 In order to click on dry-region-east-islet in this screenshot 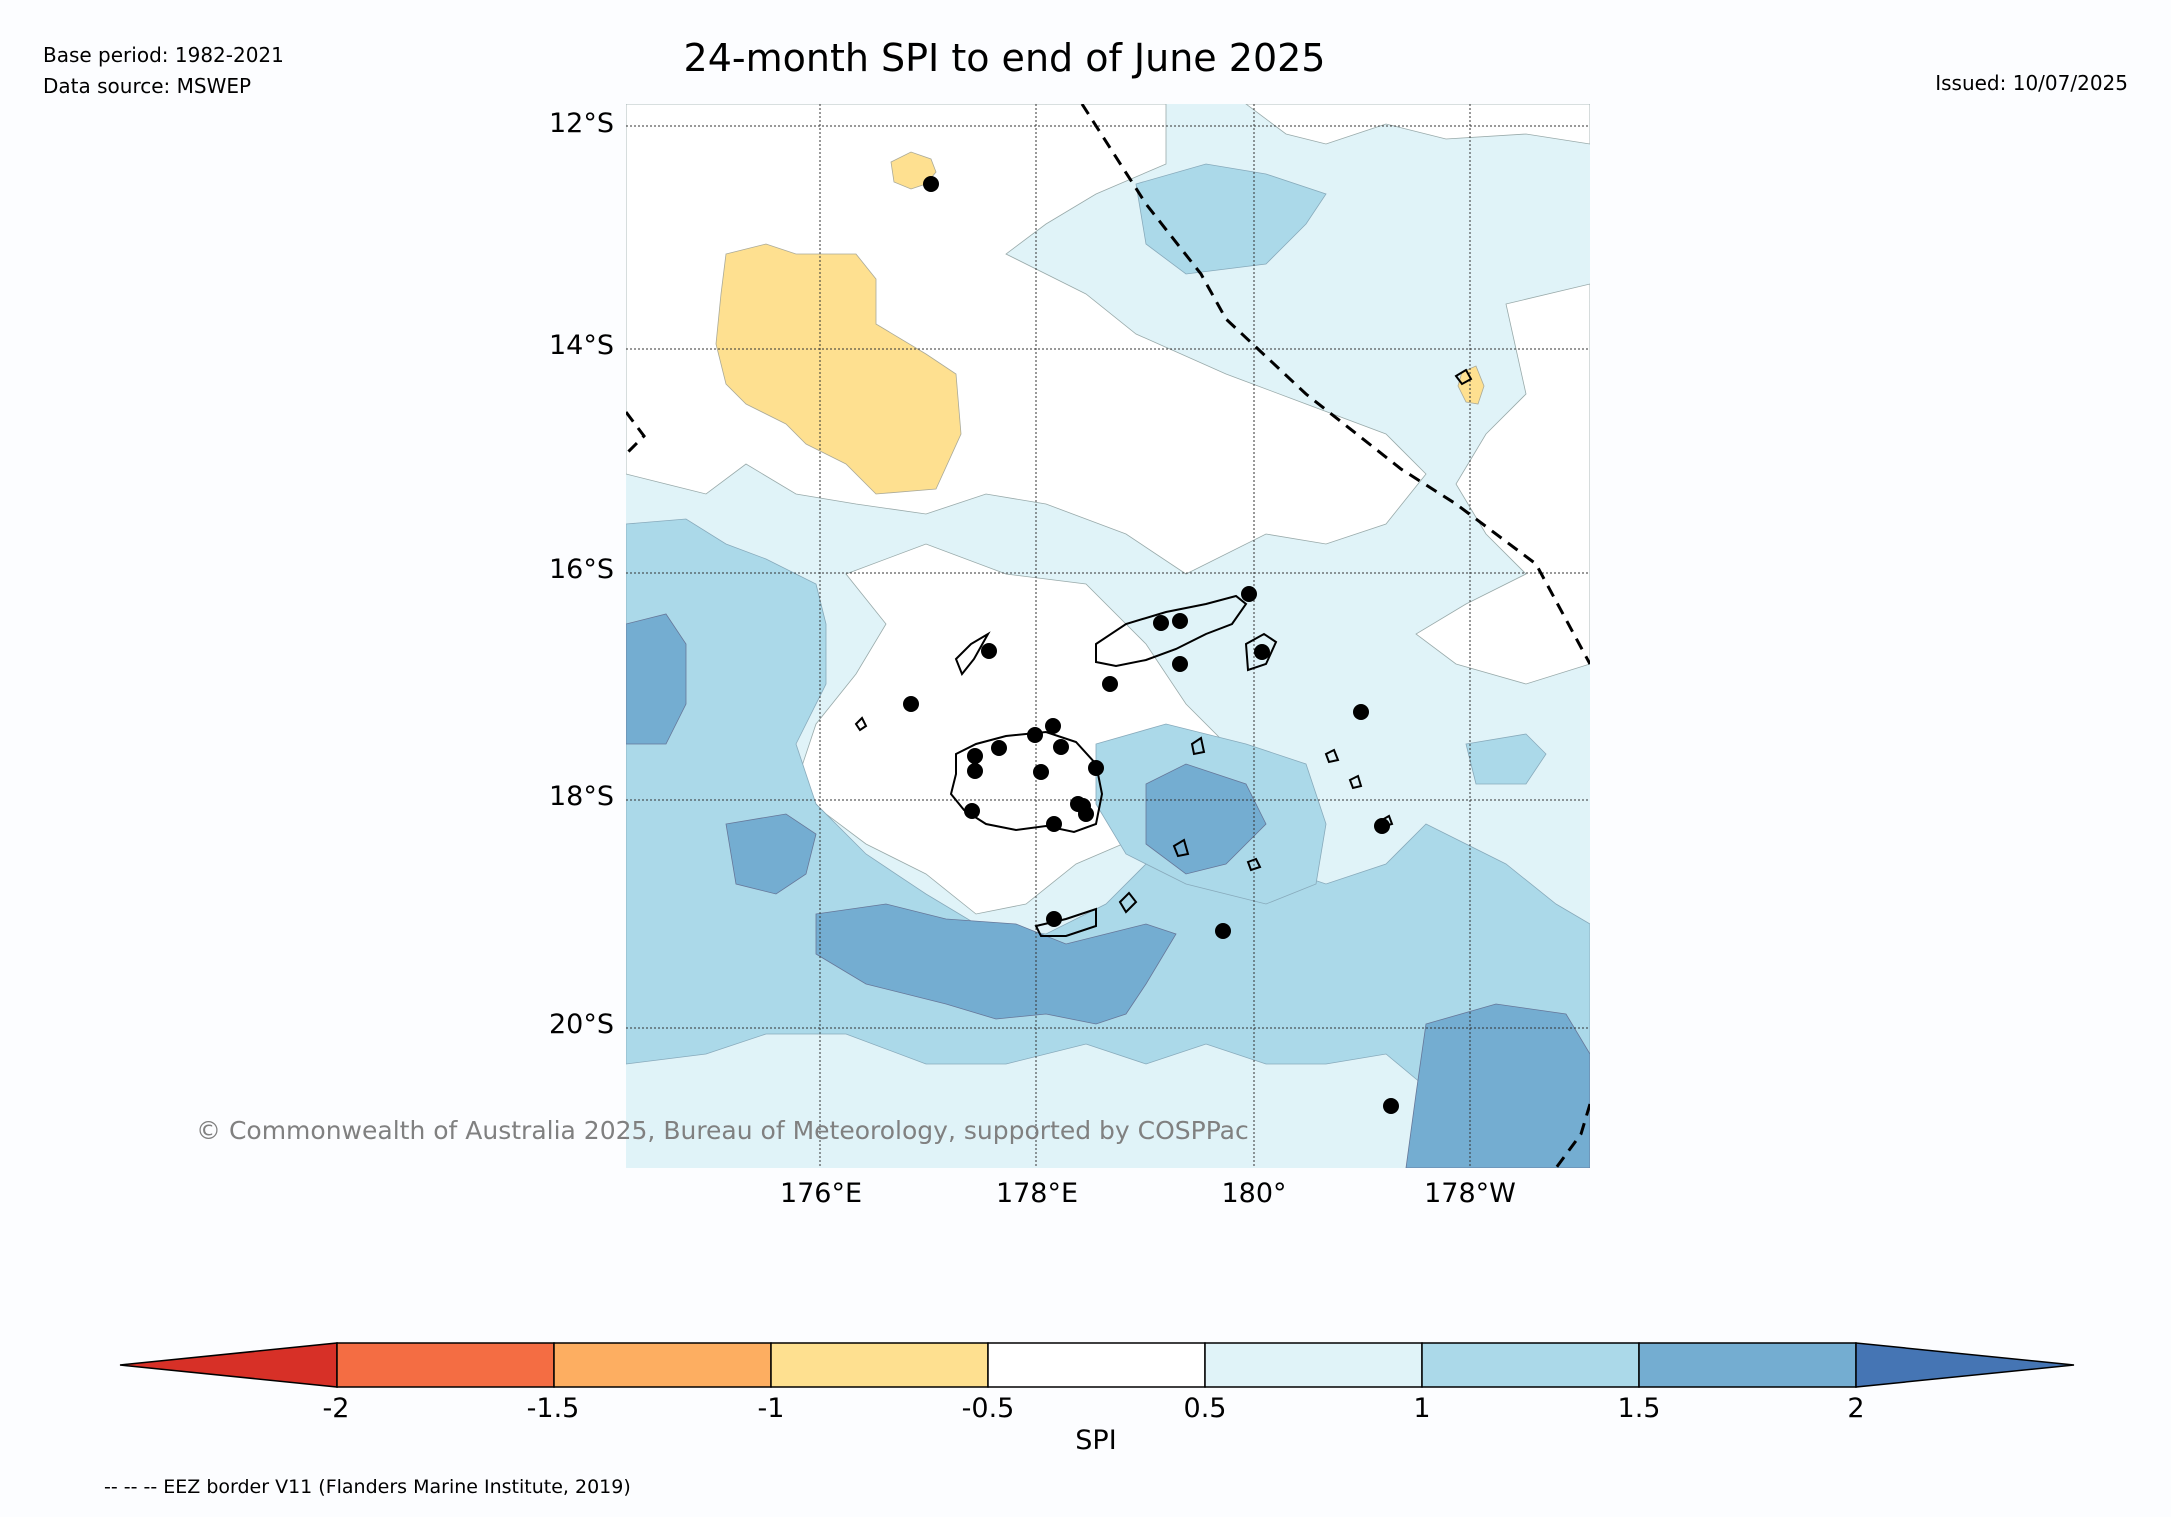, I will do `click(1471, 385)`.